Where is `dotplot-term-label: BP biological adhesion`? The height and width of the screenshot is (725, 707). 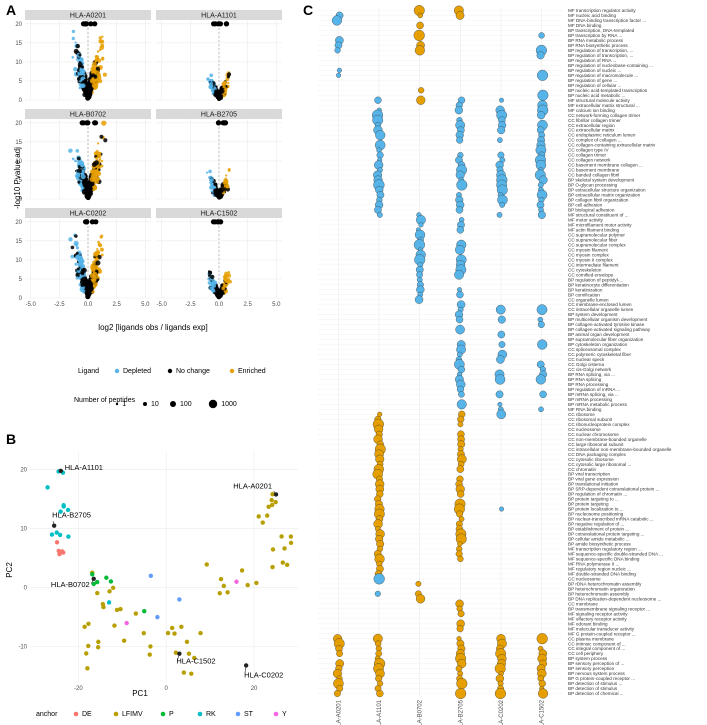 dotplot-term-label: BP biological adhesion is located at coordinates (591, 210).